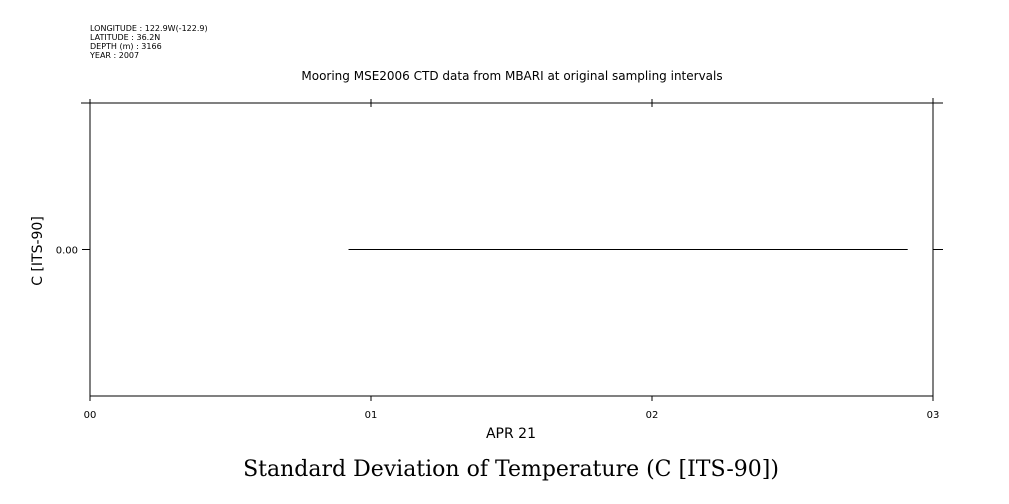 The width and height of the screenshot is (1009, 504). I want to click on meta-longitude: LONGITUDE : 122.9W(-122.9), so click(149, 28).